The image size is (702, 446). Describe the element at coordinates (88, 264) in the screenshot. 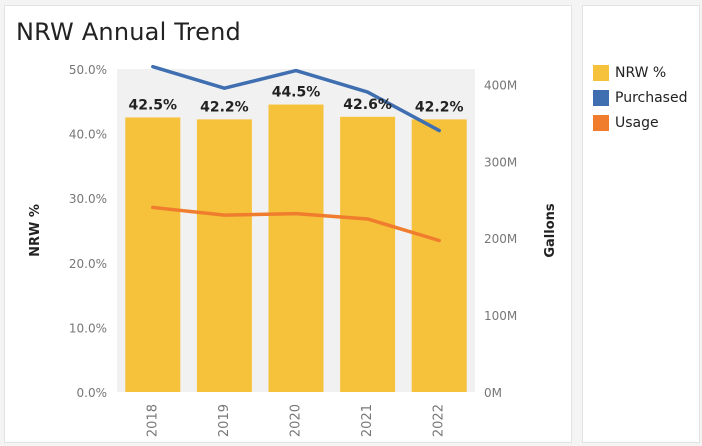

I see `y-left-tick-label: 20.0%` at that location.